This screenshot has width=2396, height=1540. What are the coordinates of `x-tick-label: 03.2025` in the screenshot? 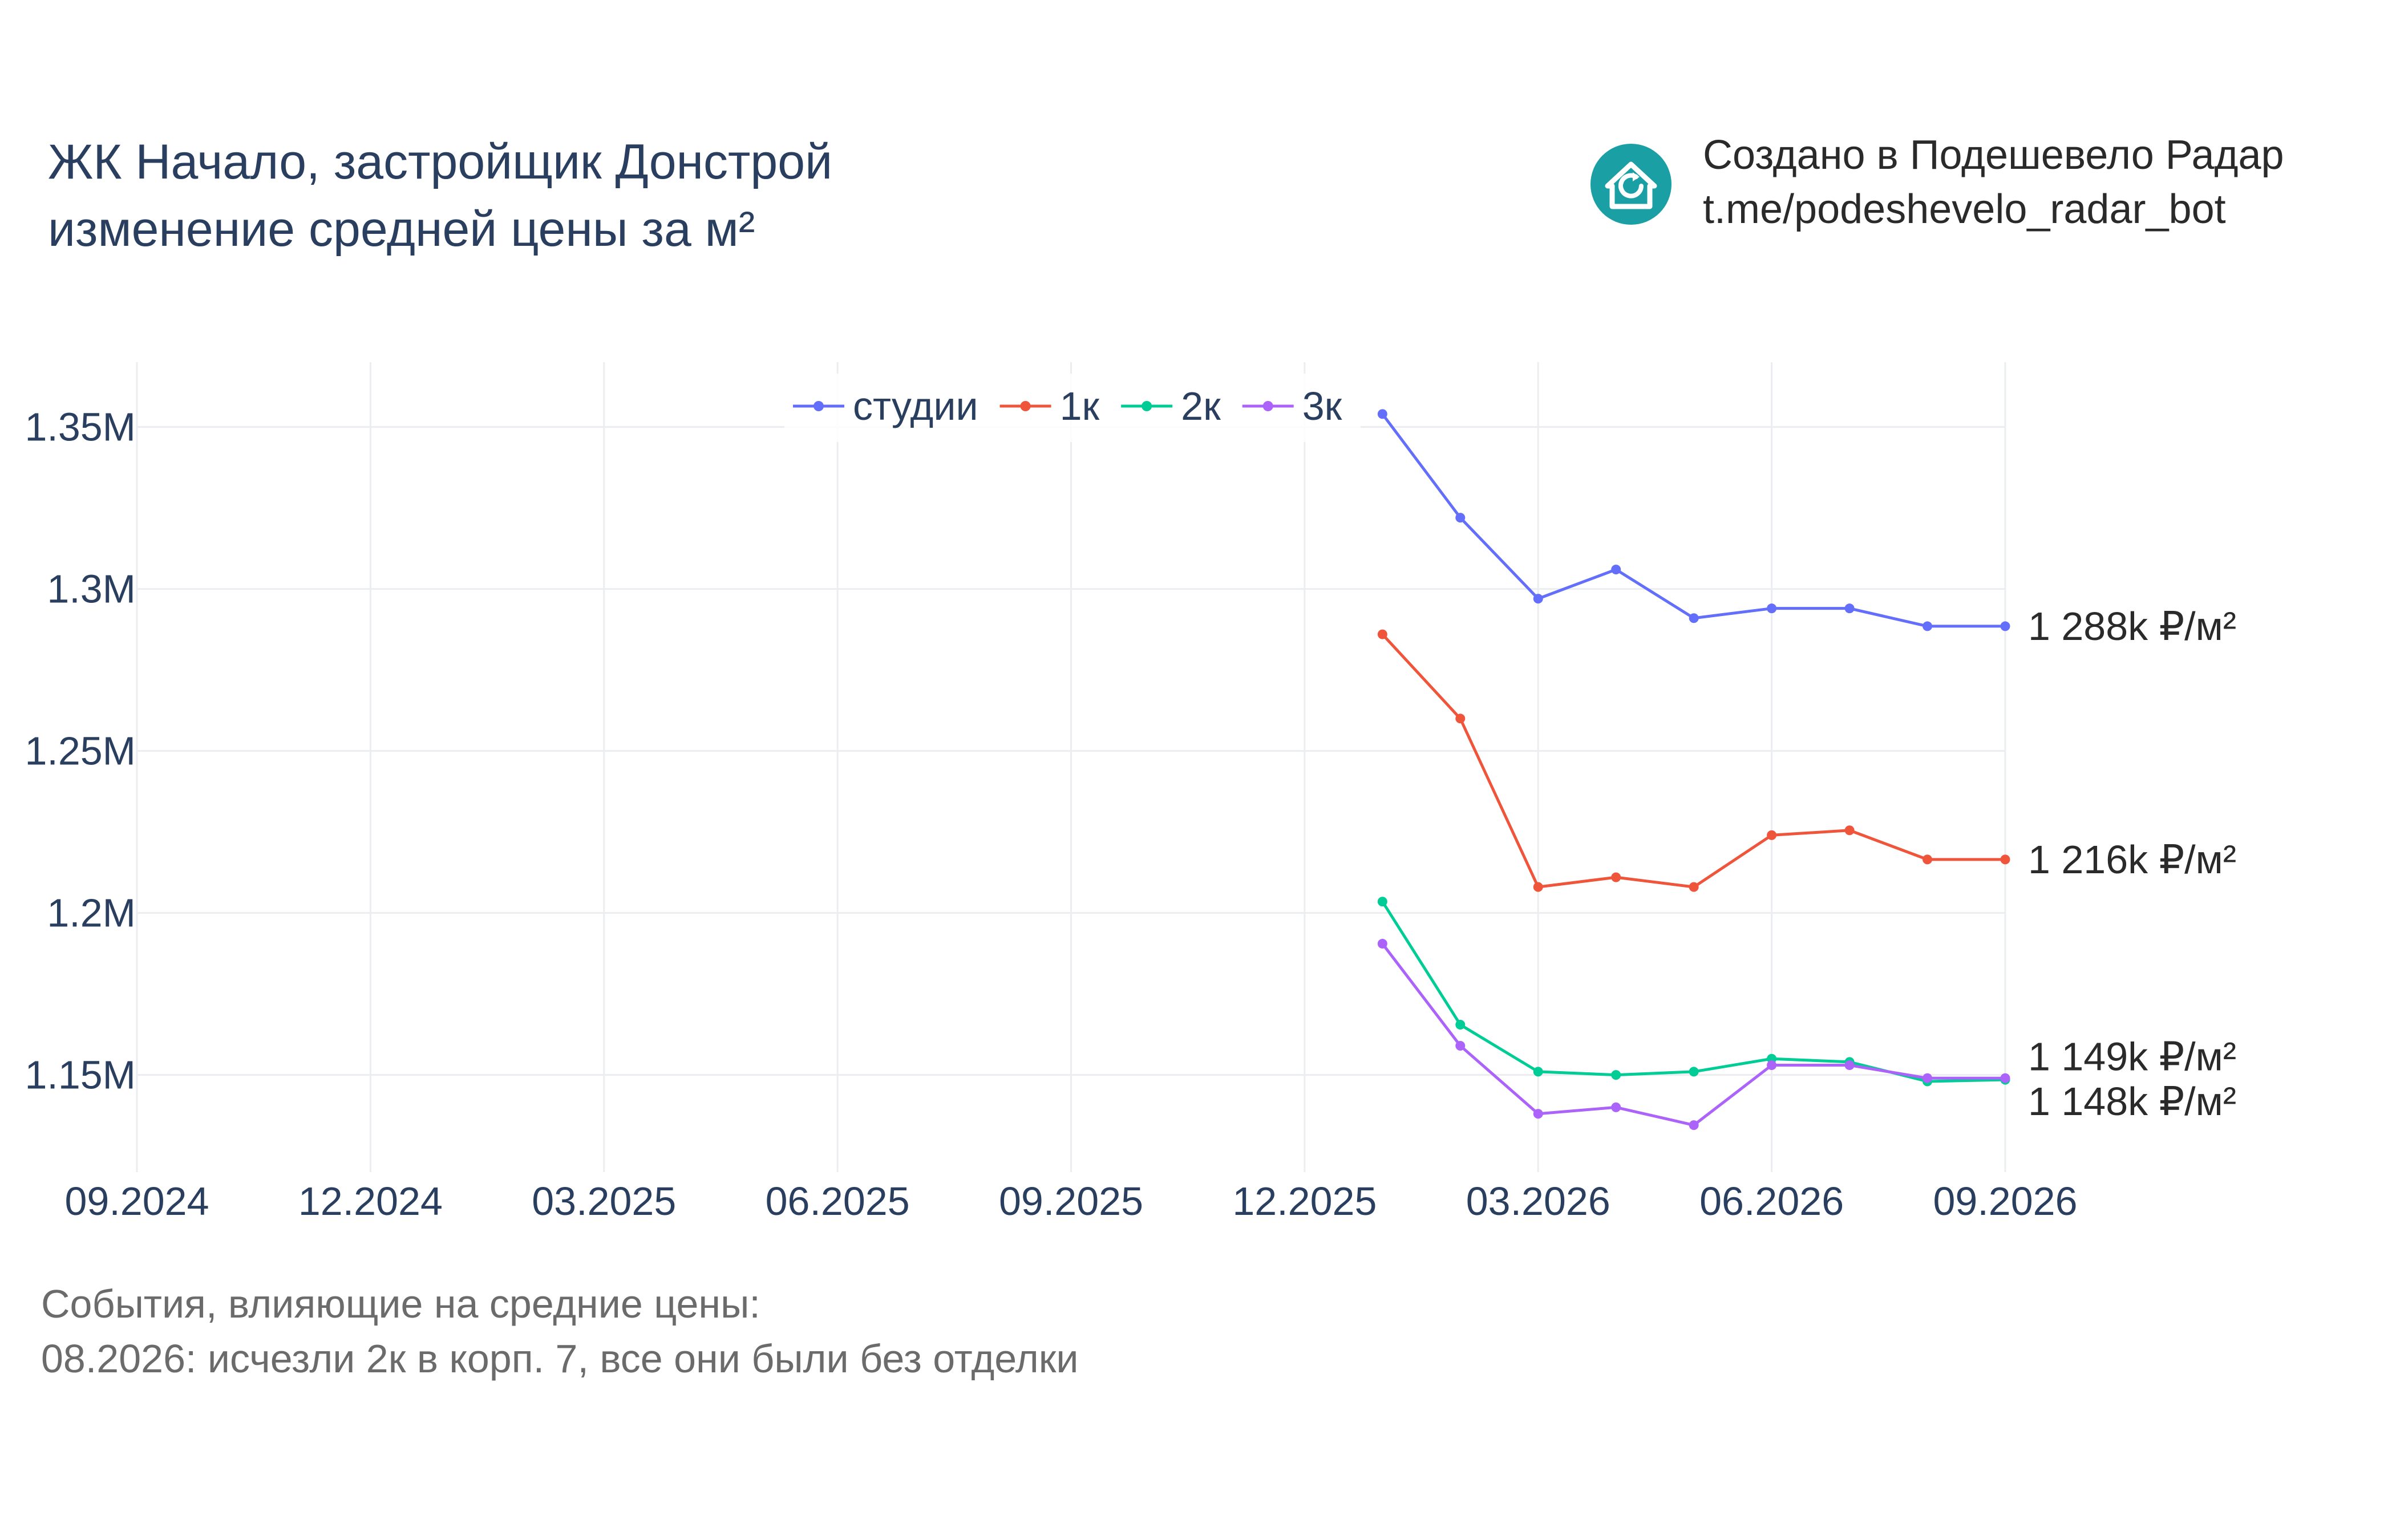 It's located at (604, 1201).